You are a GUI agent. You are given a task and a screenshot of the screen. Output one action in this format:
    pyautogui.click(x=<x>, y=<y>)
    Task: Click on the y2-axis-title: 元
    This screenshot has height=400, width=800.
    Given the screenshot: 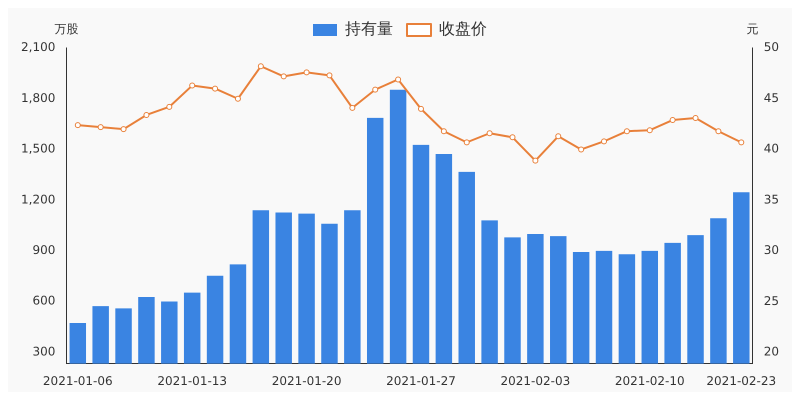 What is the action you would take?
    pyautogui.click(x=752, y=29)
    